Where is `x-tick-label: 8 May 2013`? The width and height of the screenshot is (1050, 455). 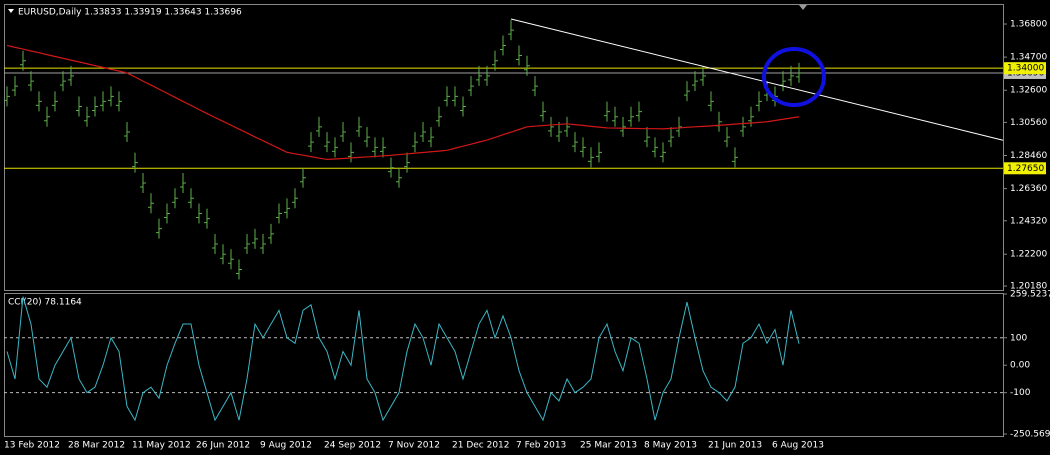
x-tick-label: 8 May 2013 is located at coordinates (670, 446).